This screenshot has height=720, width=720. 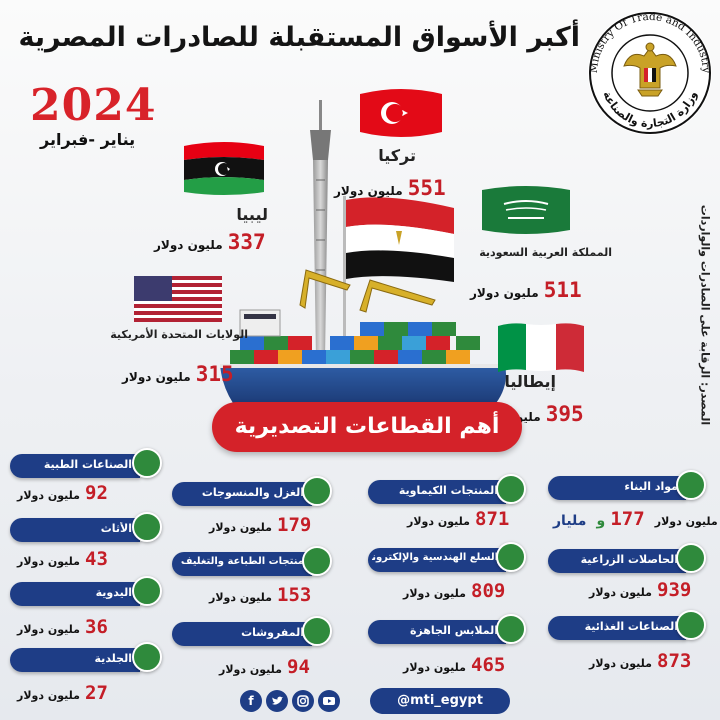 I want to click on market-number: 337, so click(x=246, y=242).